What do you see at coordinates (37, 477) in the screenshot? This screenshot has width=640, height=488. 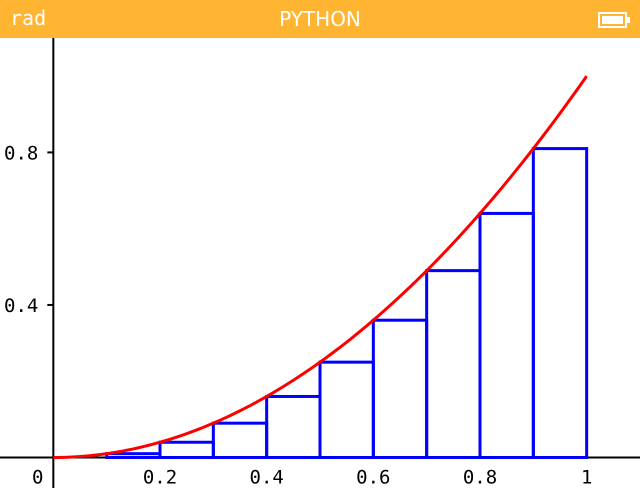 I see `origin-label: 0` at bounding box center [37, 477].